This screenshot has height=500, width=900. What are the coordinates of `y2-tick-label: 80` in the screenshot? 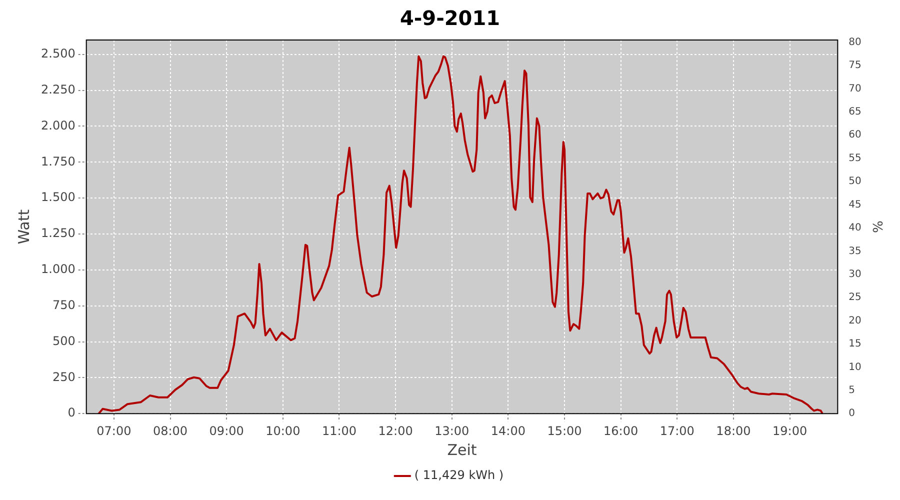 It's located at (855, 42).